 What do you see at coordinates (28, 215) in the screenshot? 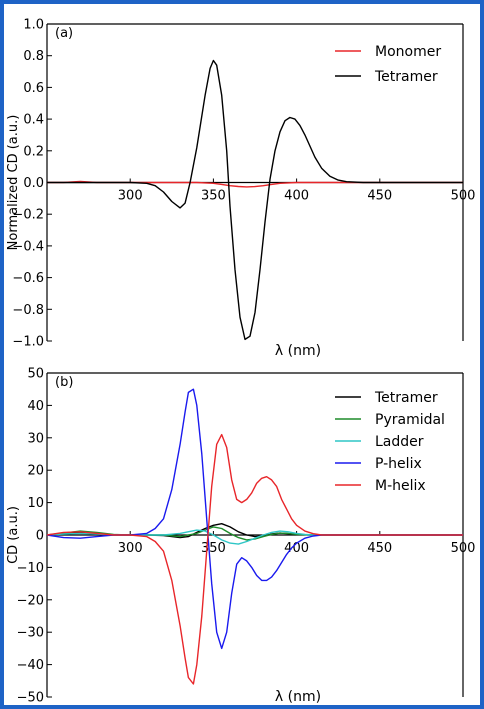
I see `y-tick-label-pa: −0.2` at bounding box center [28, 215].